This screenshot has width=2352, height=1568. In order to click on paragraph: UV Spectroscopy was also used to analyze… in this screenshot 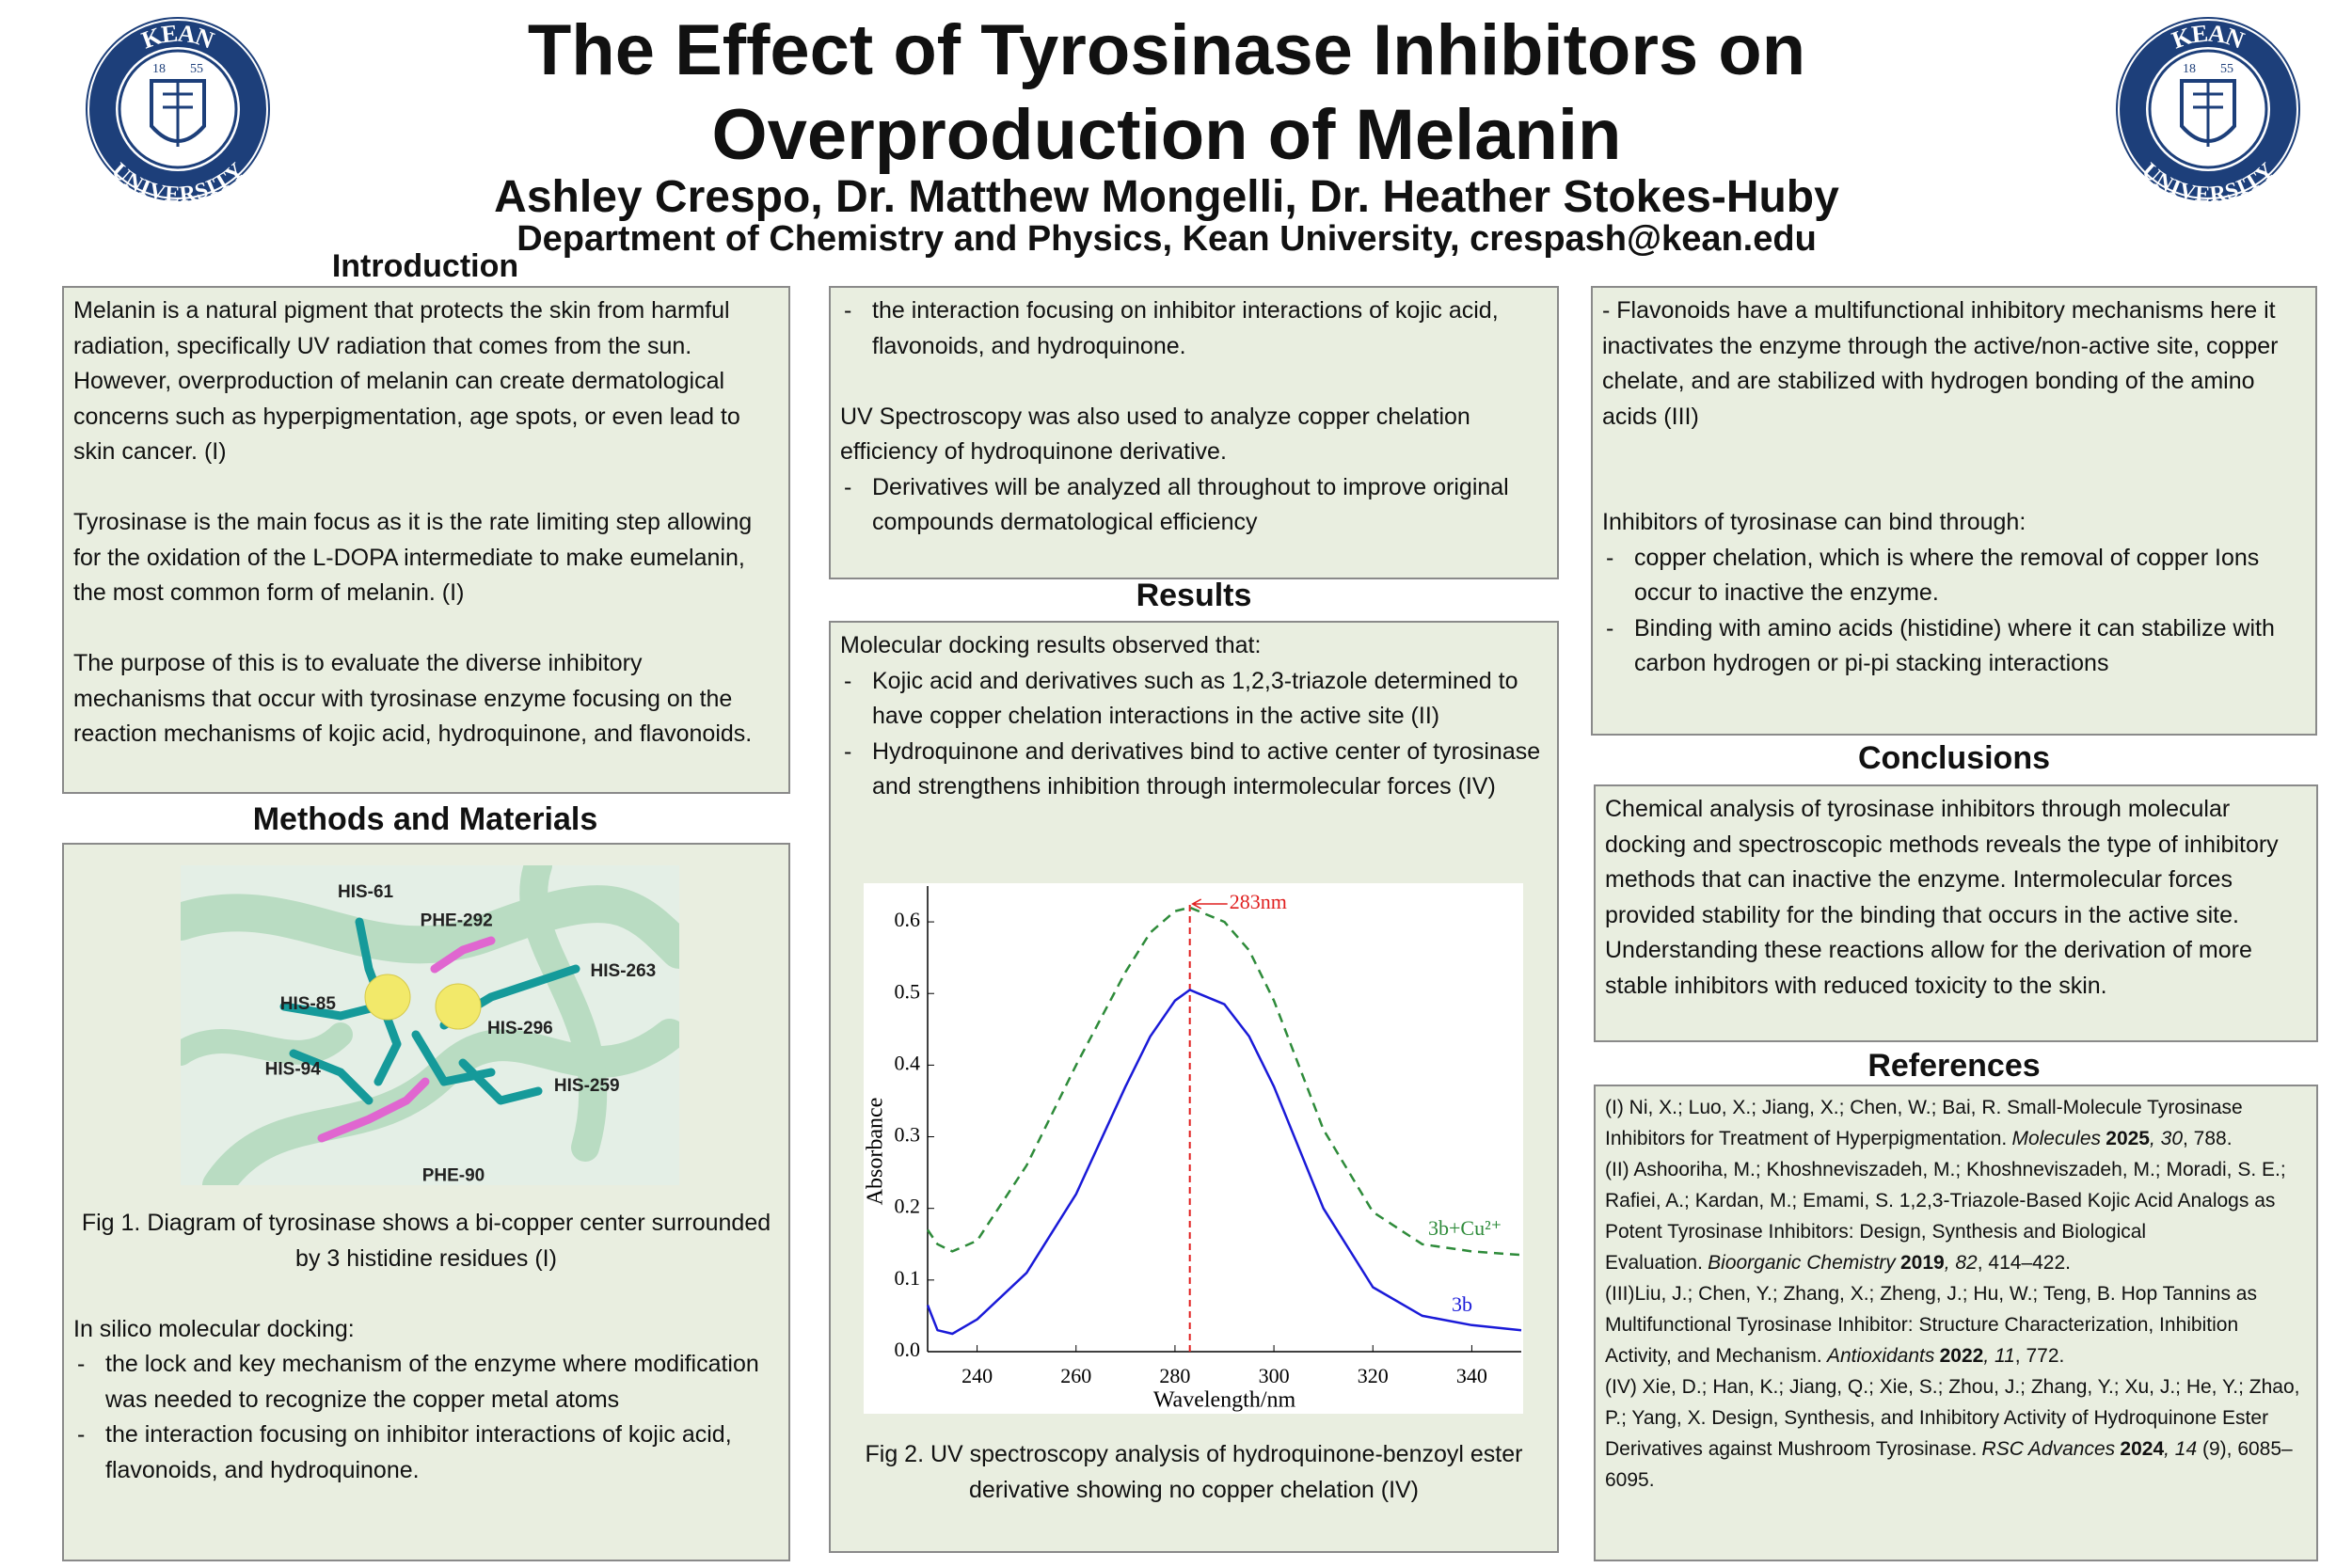, I will do `click(1155, 434)`.